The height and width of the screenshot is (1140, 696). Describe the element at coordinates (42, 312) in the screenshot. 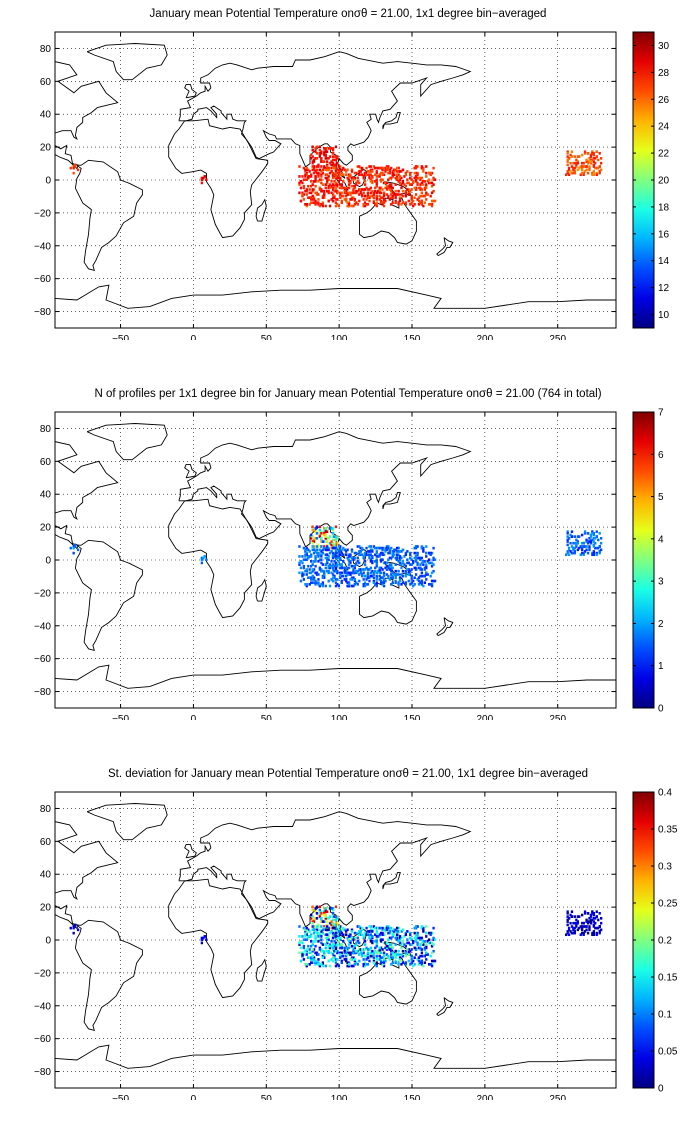

I see `y-tick-label: −80` at that location.